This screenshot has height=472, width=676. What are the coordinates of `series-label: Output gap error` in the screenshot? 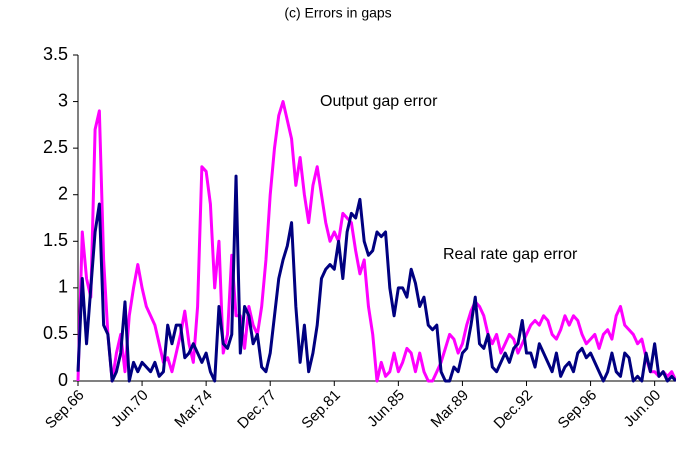 It's located at (379, 101).